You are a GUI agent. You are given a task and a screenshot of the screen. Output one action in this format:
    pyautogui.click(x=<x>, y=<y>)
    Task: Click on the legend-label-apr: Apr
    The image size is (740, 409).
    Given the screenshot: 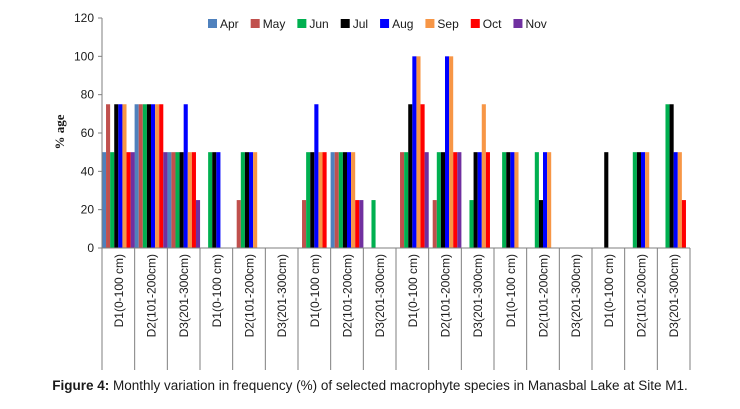 What is the action you would take?
    pyautogui.click(x=229, y=24)
    